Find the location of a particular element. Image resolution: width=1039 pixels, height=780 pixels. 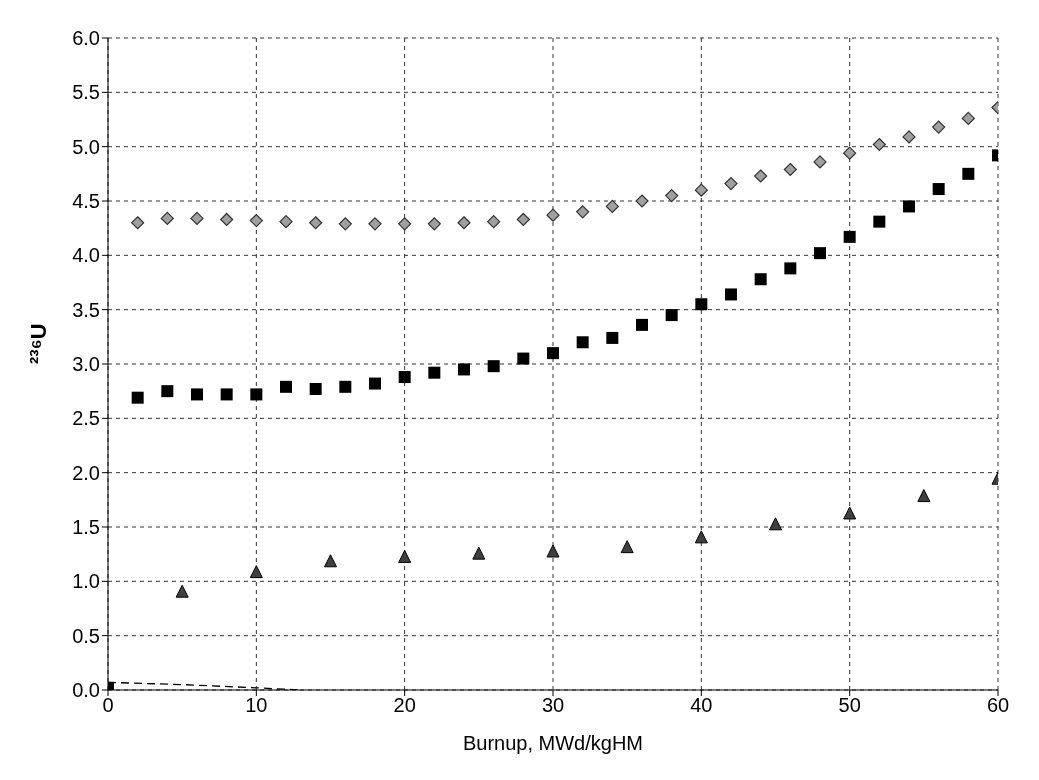

x-tick-label: 30 is located at coordinates (553, 705).